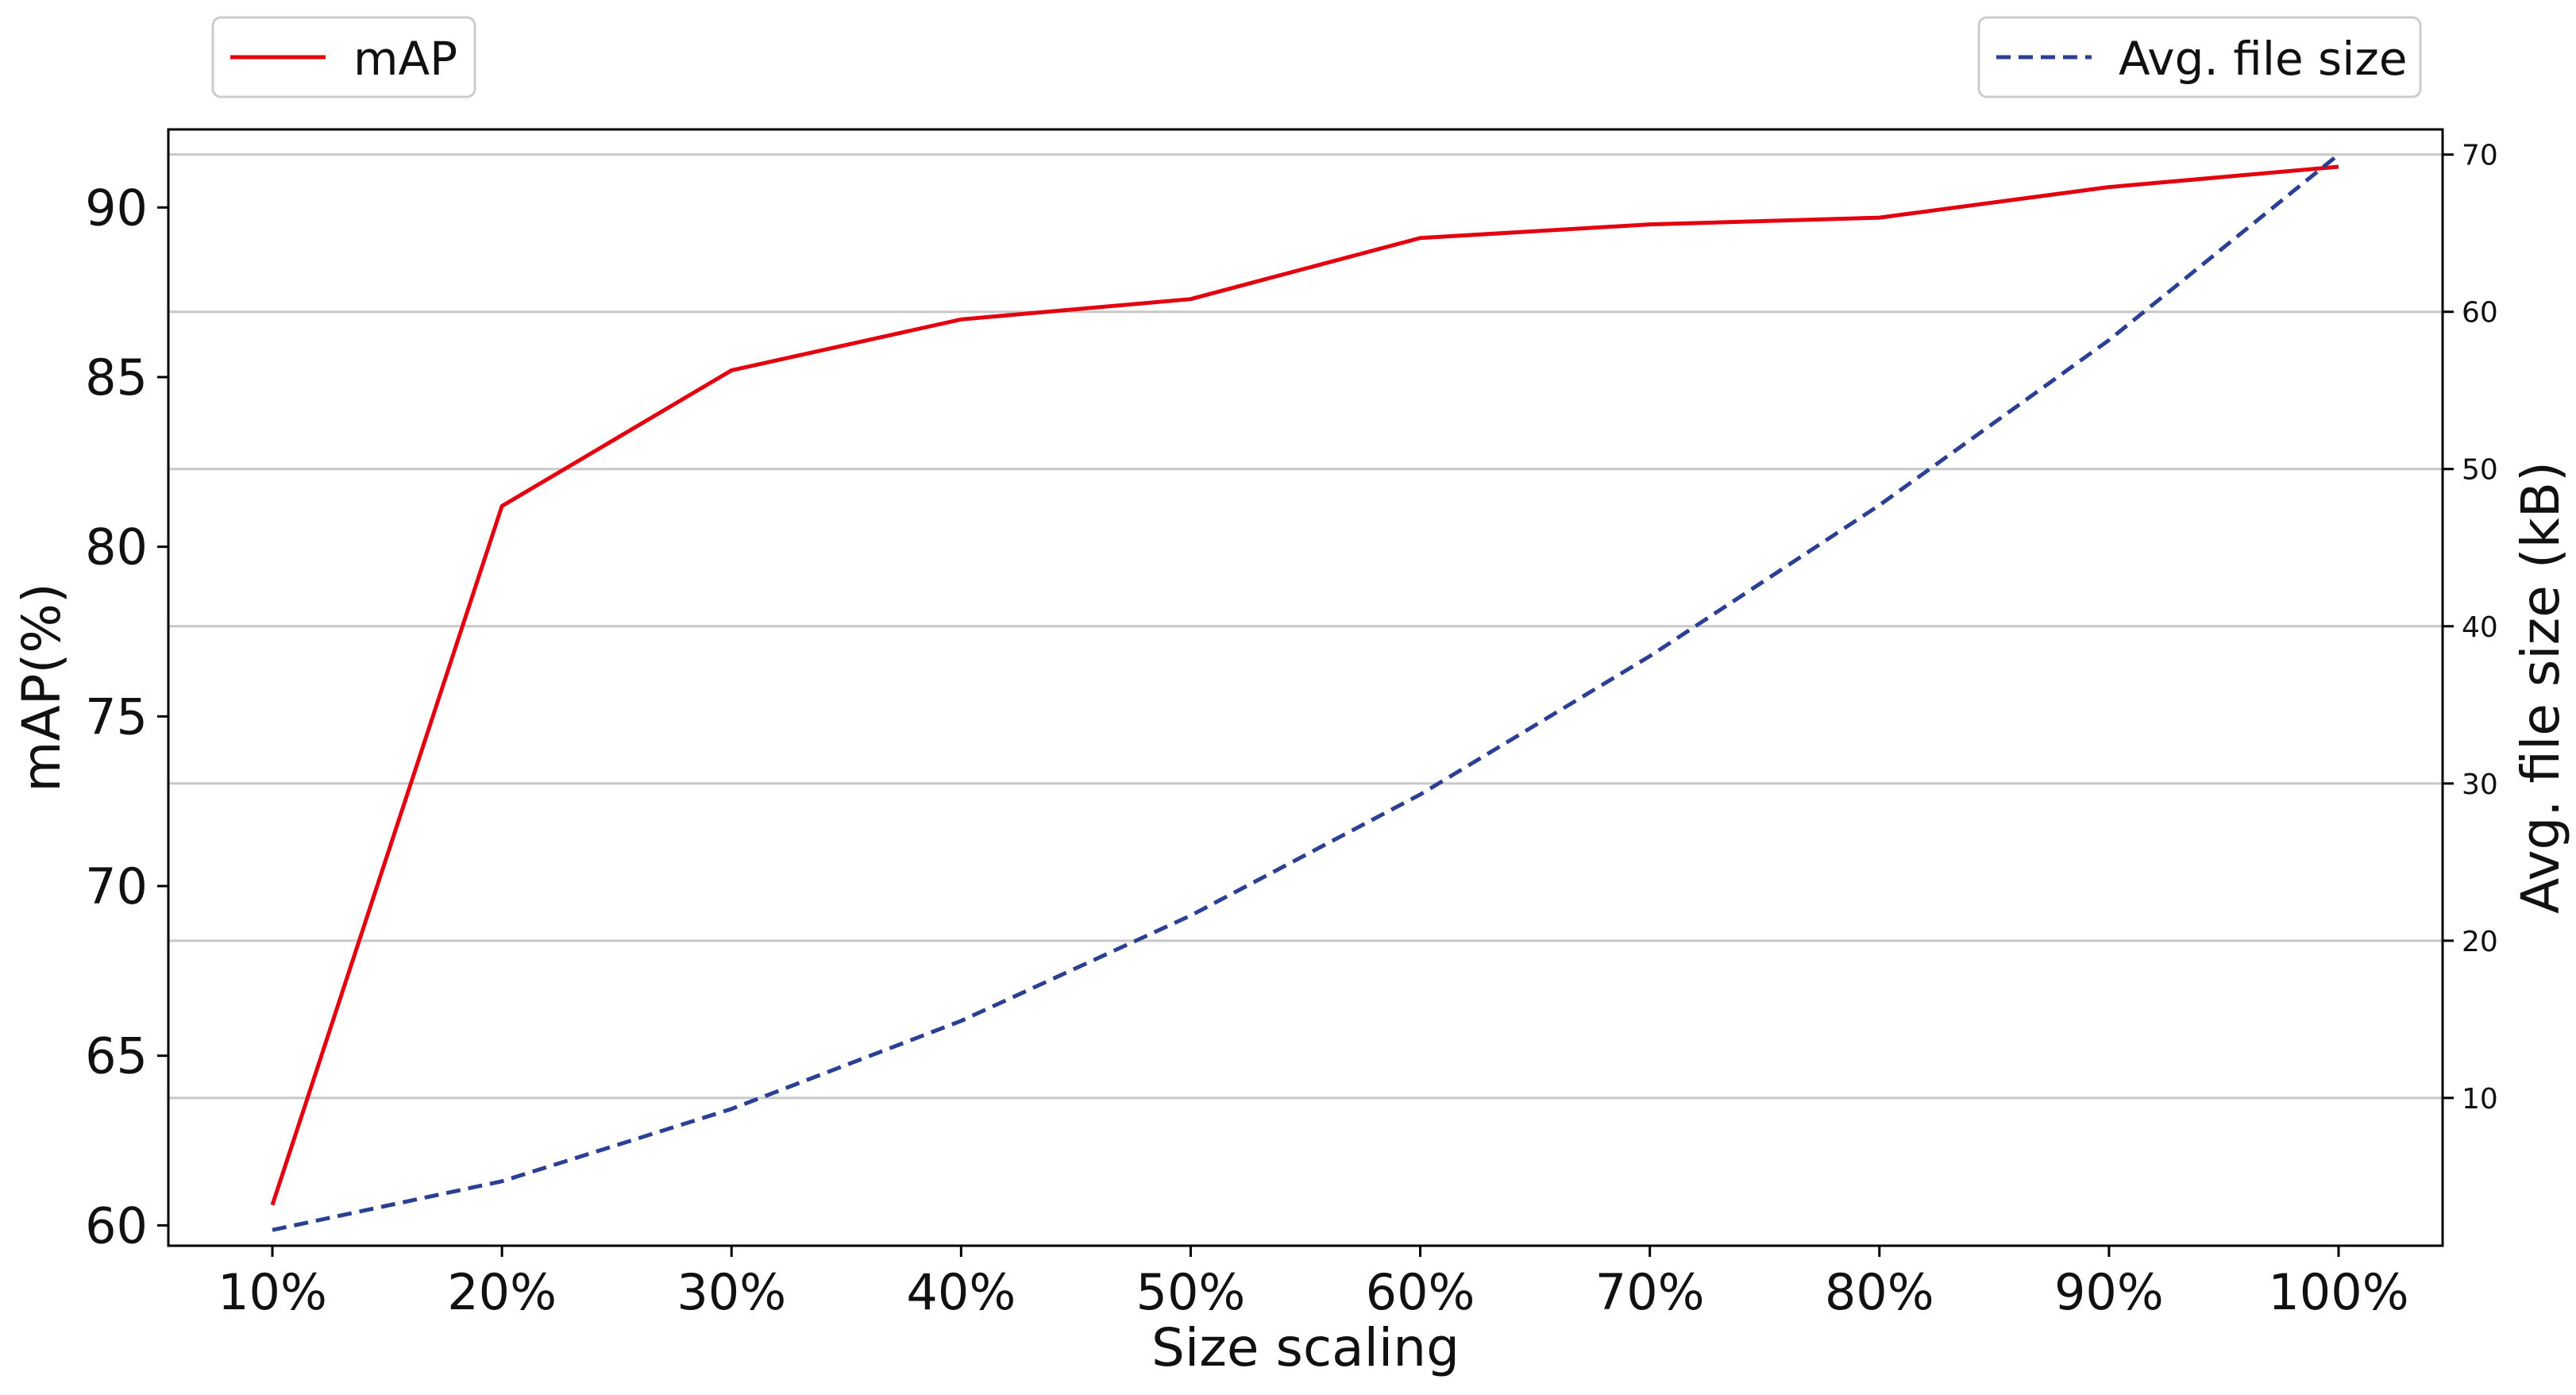  I want to click on legend-map-label: mAP, so click(405, 59).